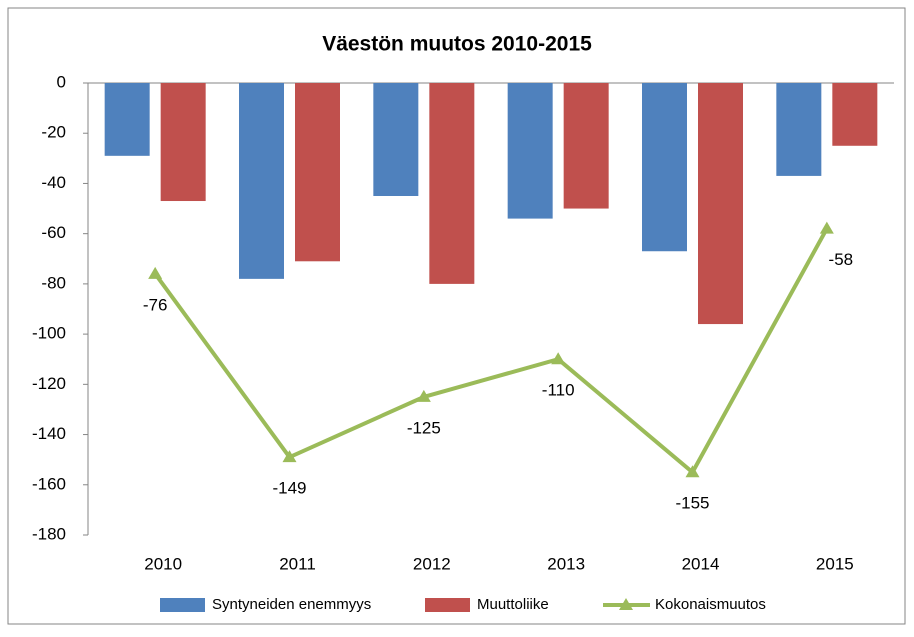 The image size is (914, 637). What do you see at coordinates (49, 333) in the screenshot?
I see `y-tick-label: -100` at bounding box center [49, 333].